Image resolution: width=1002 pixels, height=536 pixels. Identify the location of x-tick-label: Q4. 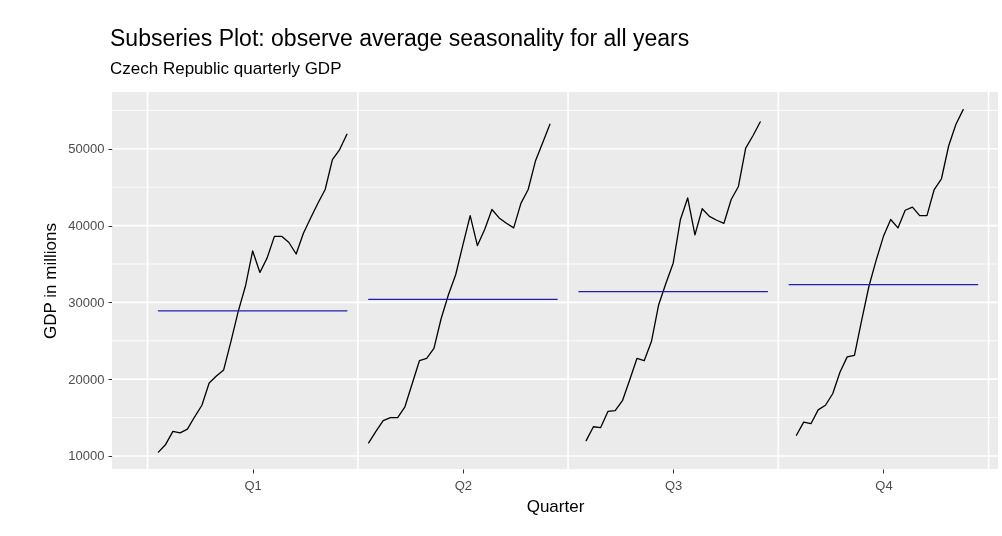
(884, 485).